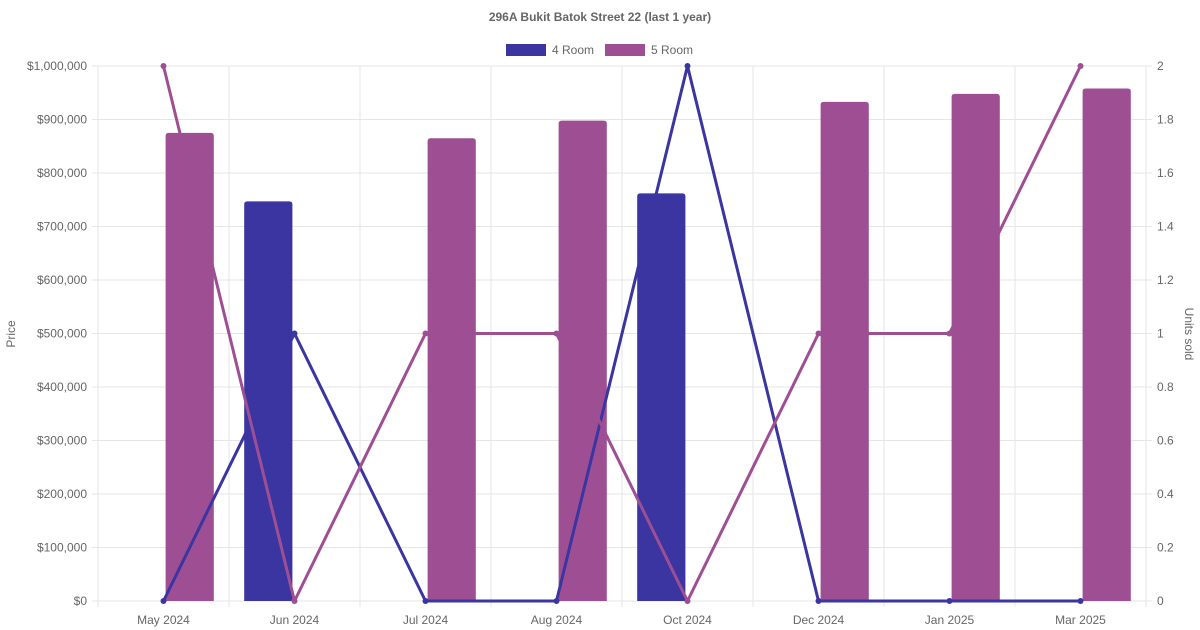  What do you see at coordinates (1160, 66) in the screenshot?
I see `y-right-tick-label: 2` at bounding box center [1160, 66].